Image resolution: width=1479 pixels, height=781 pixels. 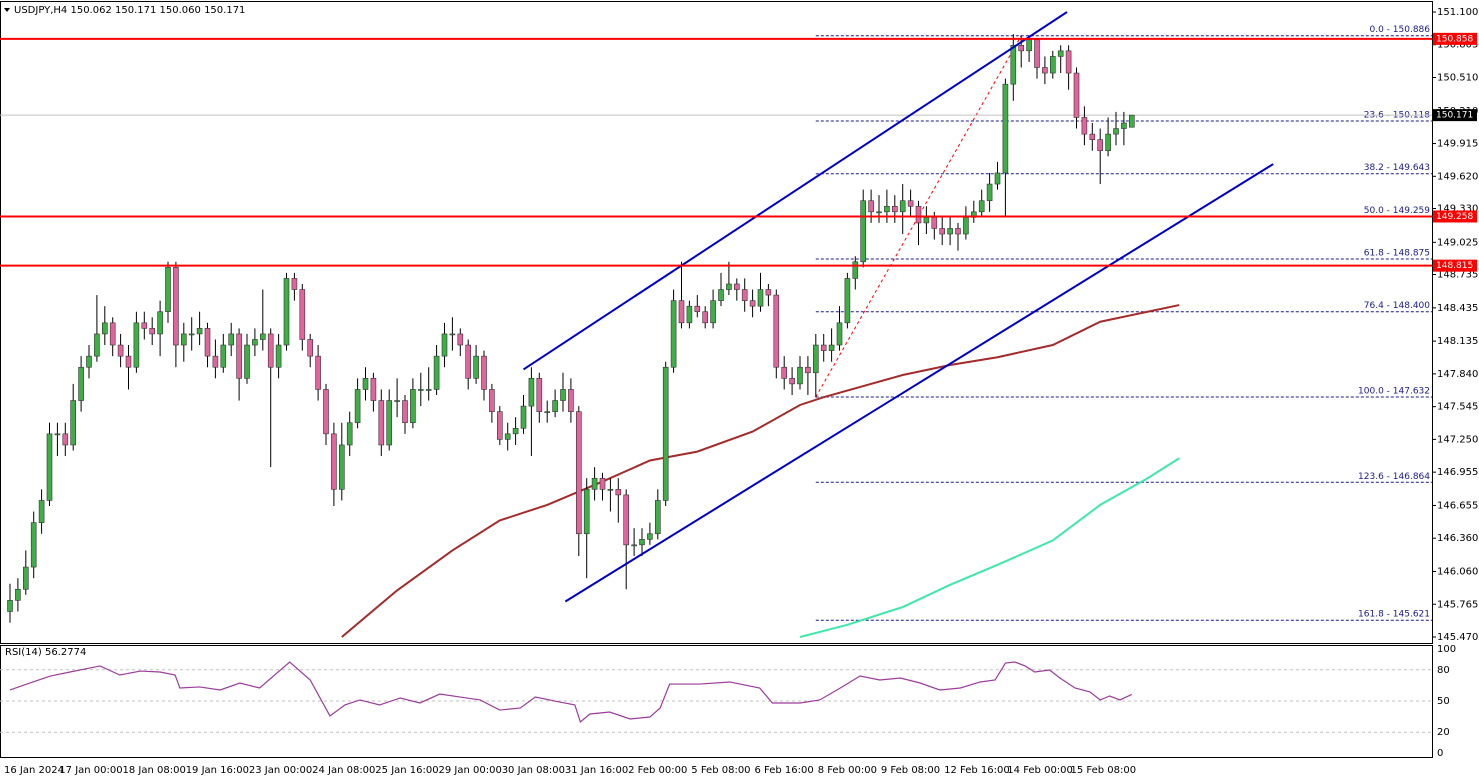 What do you see at coordinates (217, 770) in the screenshot?
I see `x-tick-label: 19 Jan 16:00` at bounding box center [217, 770].